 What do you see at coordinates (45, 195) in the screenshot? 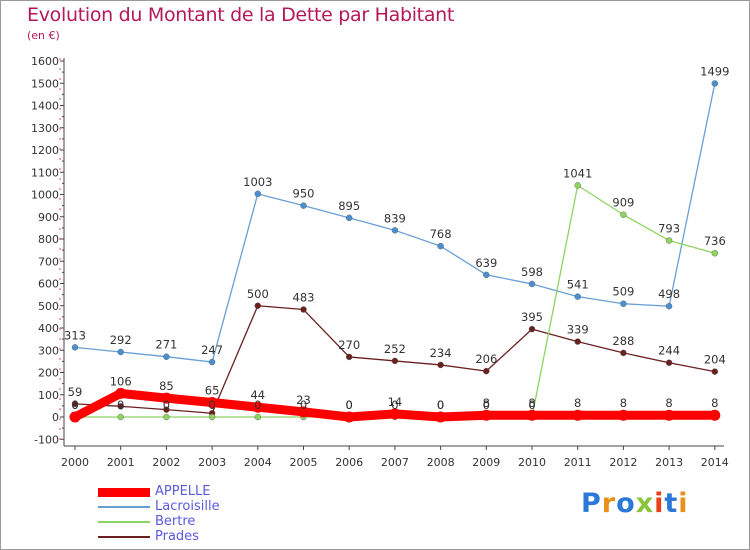
I see `y-tick-label: 1000` at bounding box center [45, 195].